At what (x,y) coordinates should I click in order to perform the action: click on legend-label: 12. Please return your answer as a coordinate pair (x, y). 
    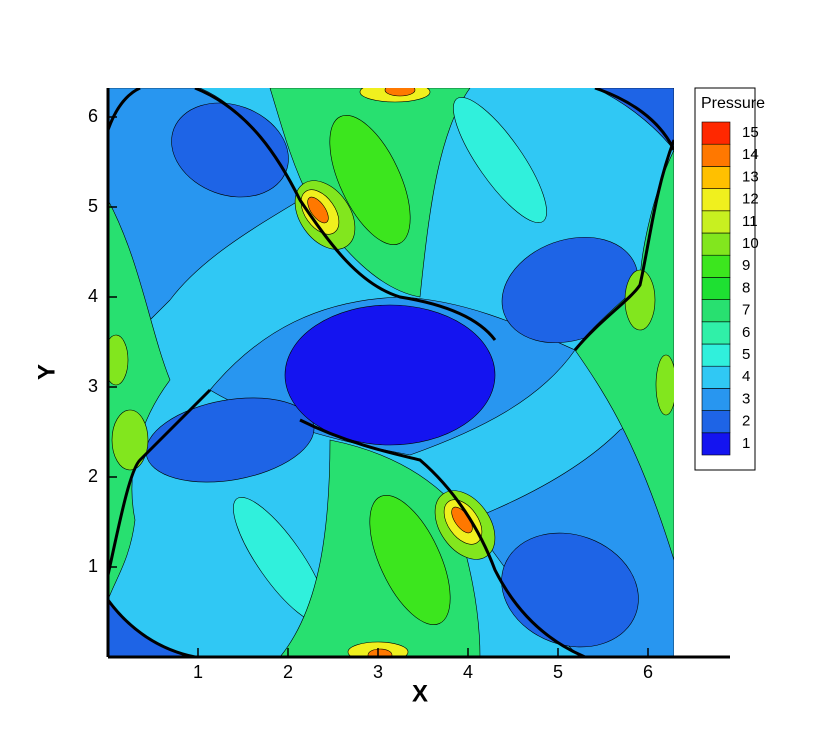
    Looking at the image, I should click on (750, 199).